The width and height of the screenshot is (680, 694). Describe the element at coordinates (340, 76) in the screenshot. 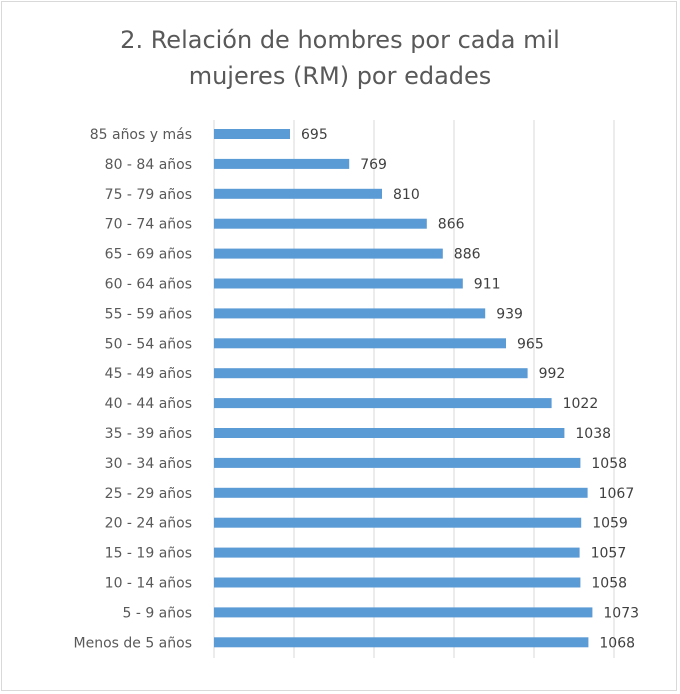

I see `chart-title-line-2: mujeres (RM) por edades` at that location.